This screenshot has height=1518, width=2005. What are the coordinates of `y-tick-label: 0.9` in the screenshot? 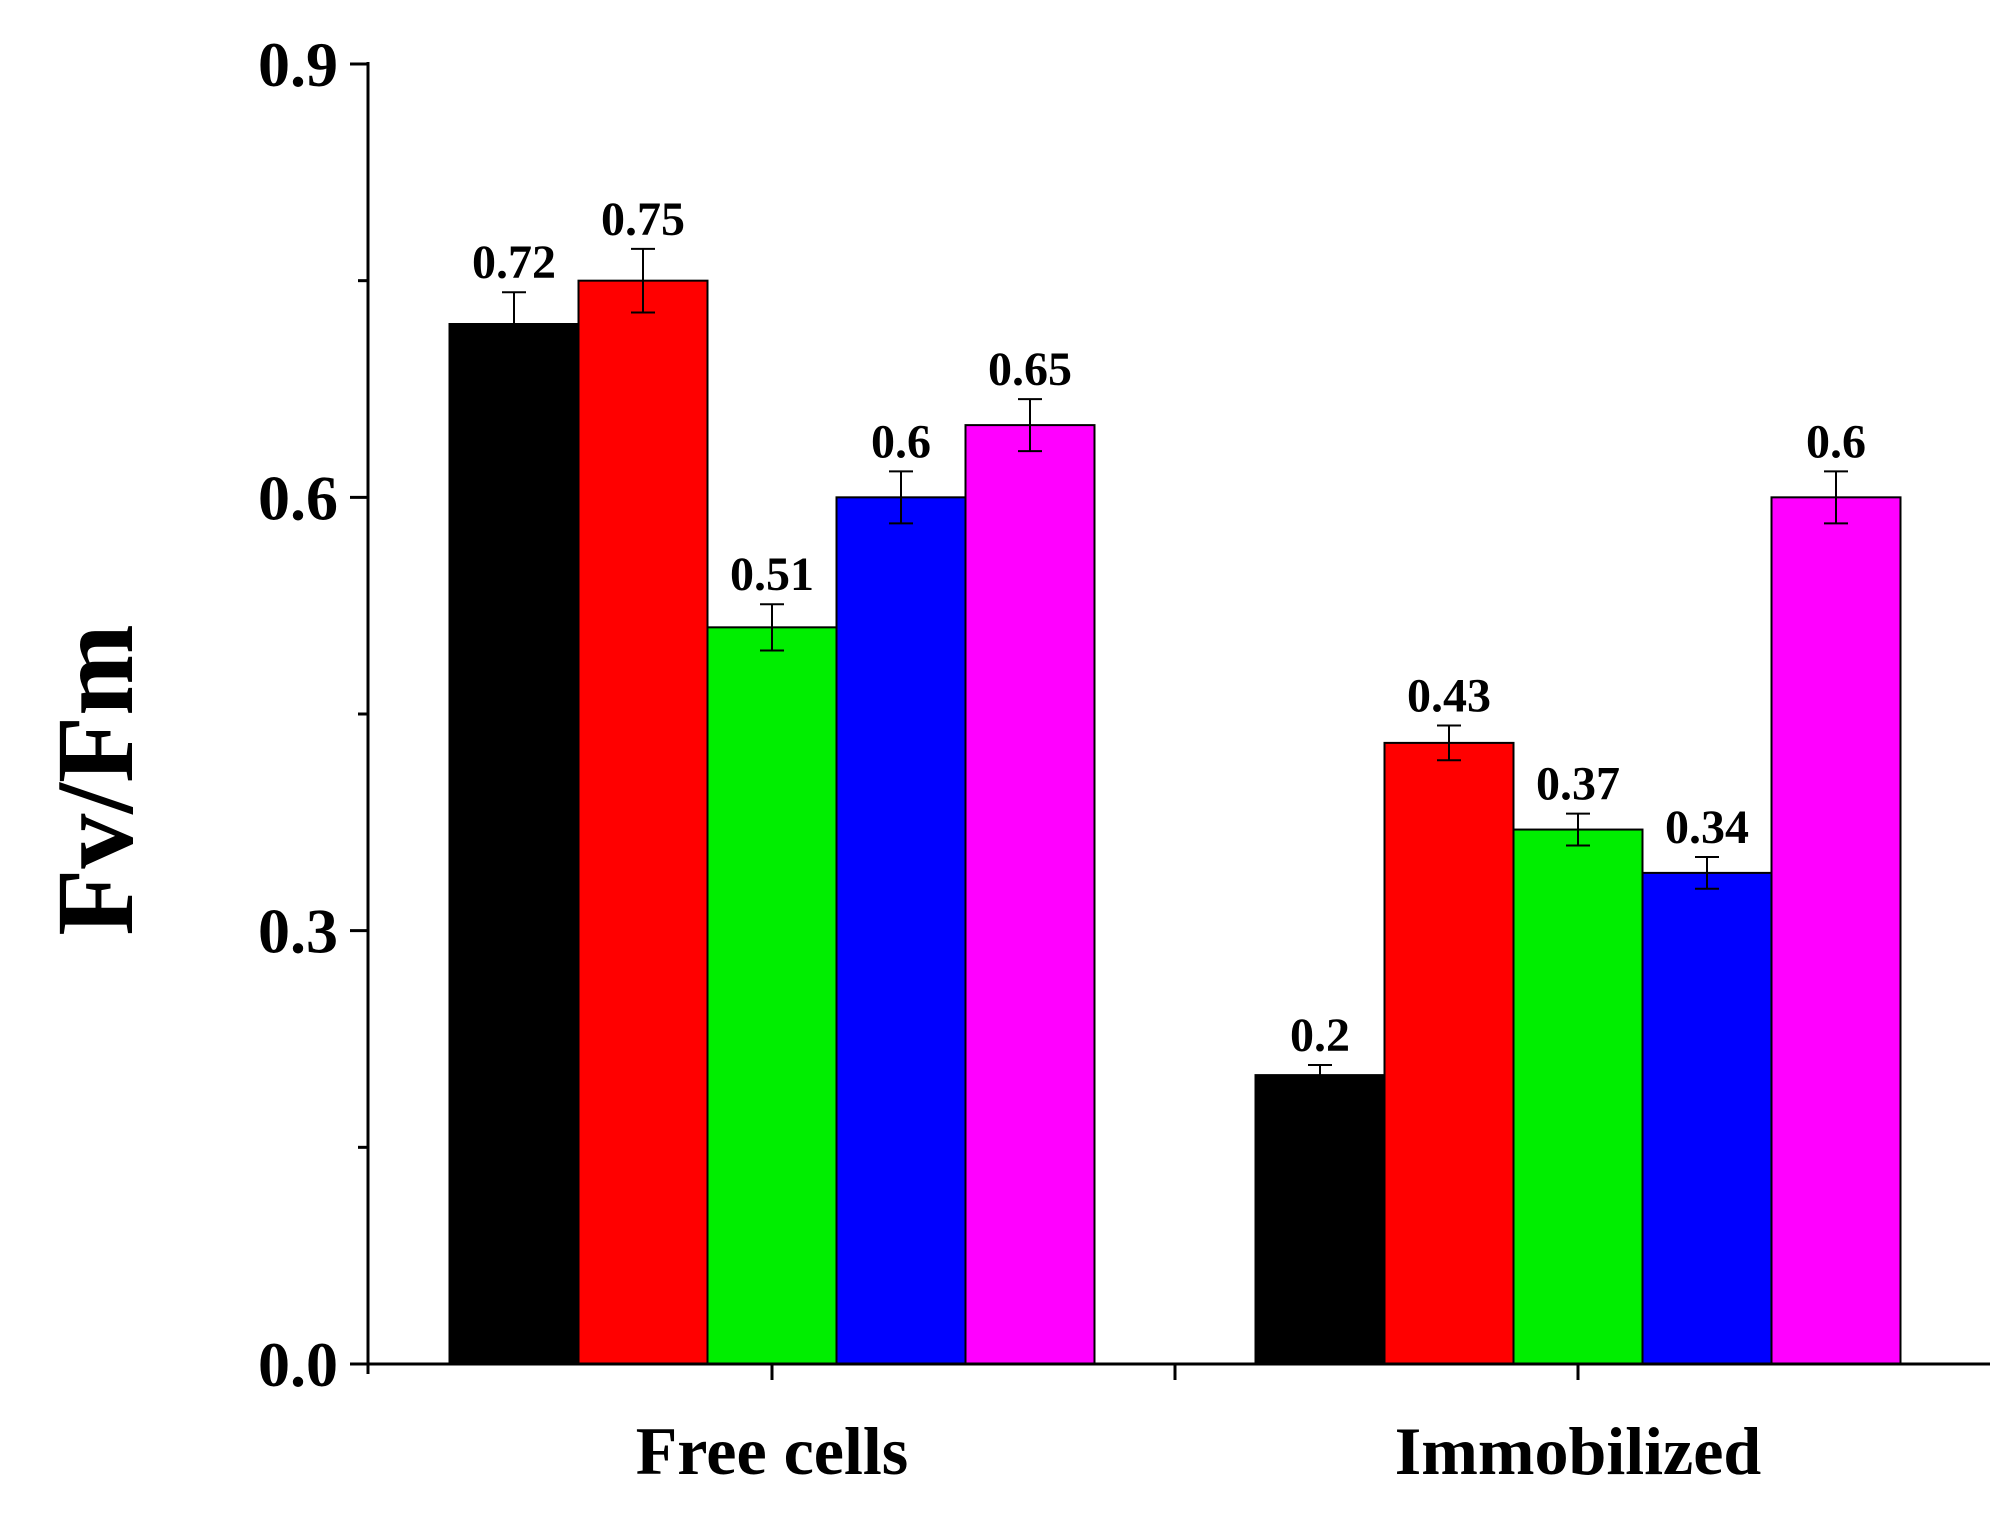 It's located at (298, 64).